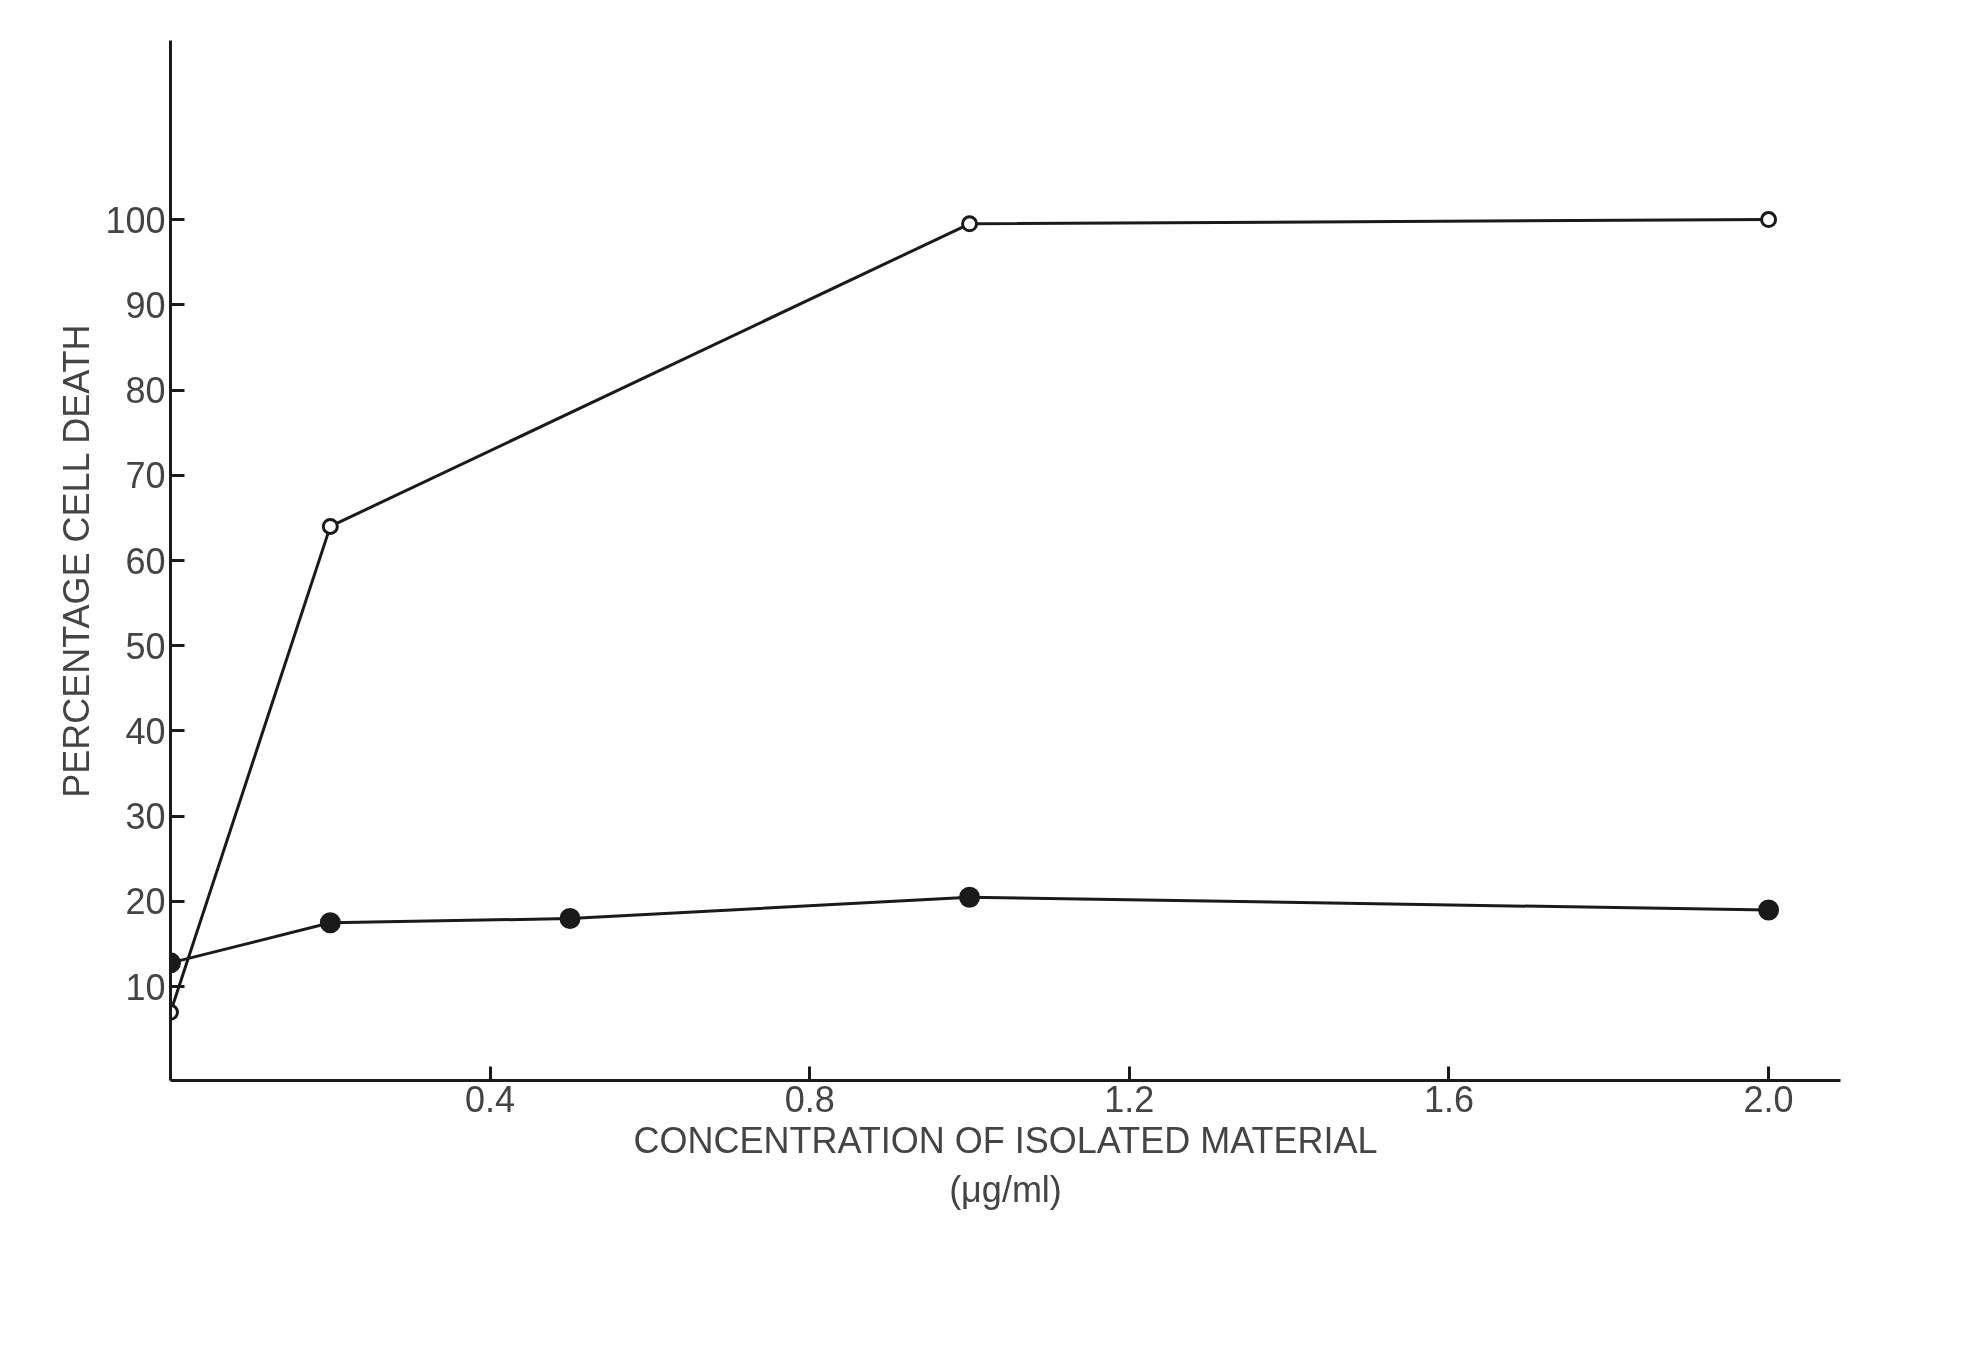  I want to click on x-tick-label: 1.6, so click(1448, 1099).